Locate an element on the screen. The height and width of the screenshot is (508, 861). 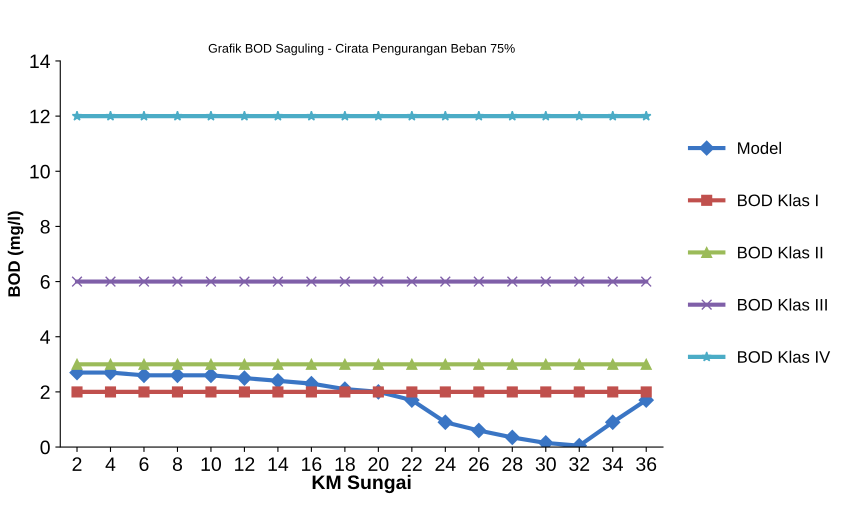
legend-label: BOD Klas IV is located at coordinates (784, 356).